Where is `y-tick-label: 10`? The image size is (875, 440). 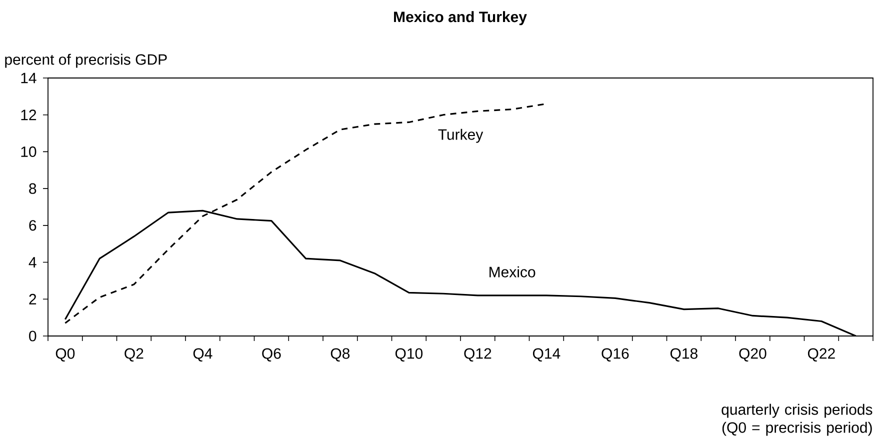 y-tick-label: 10 is located at coordinates (28, 152).